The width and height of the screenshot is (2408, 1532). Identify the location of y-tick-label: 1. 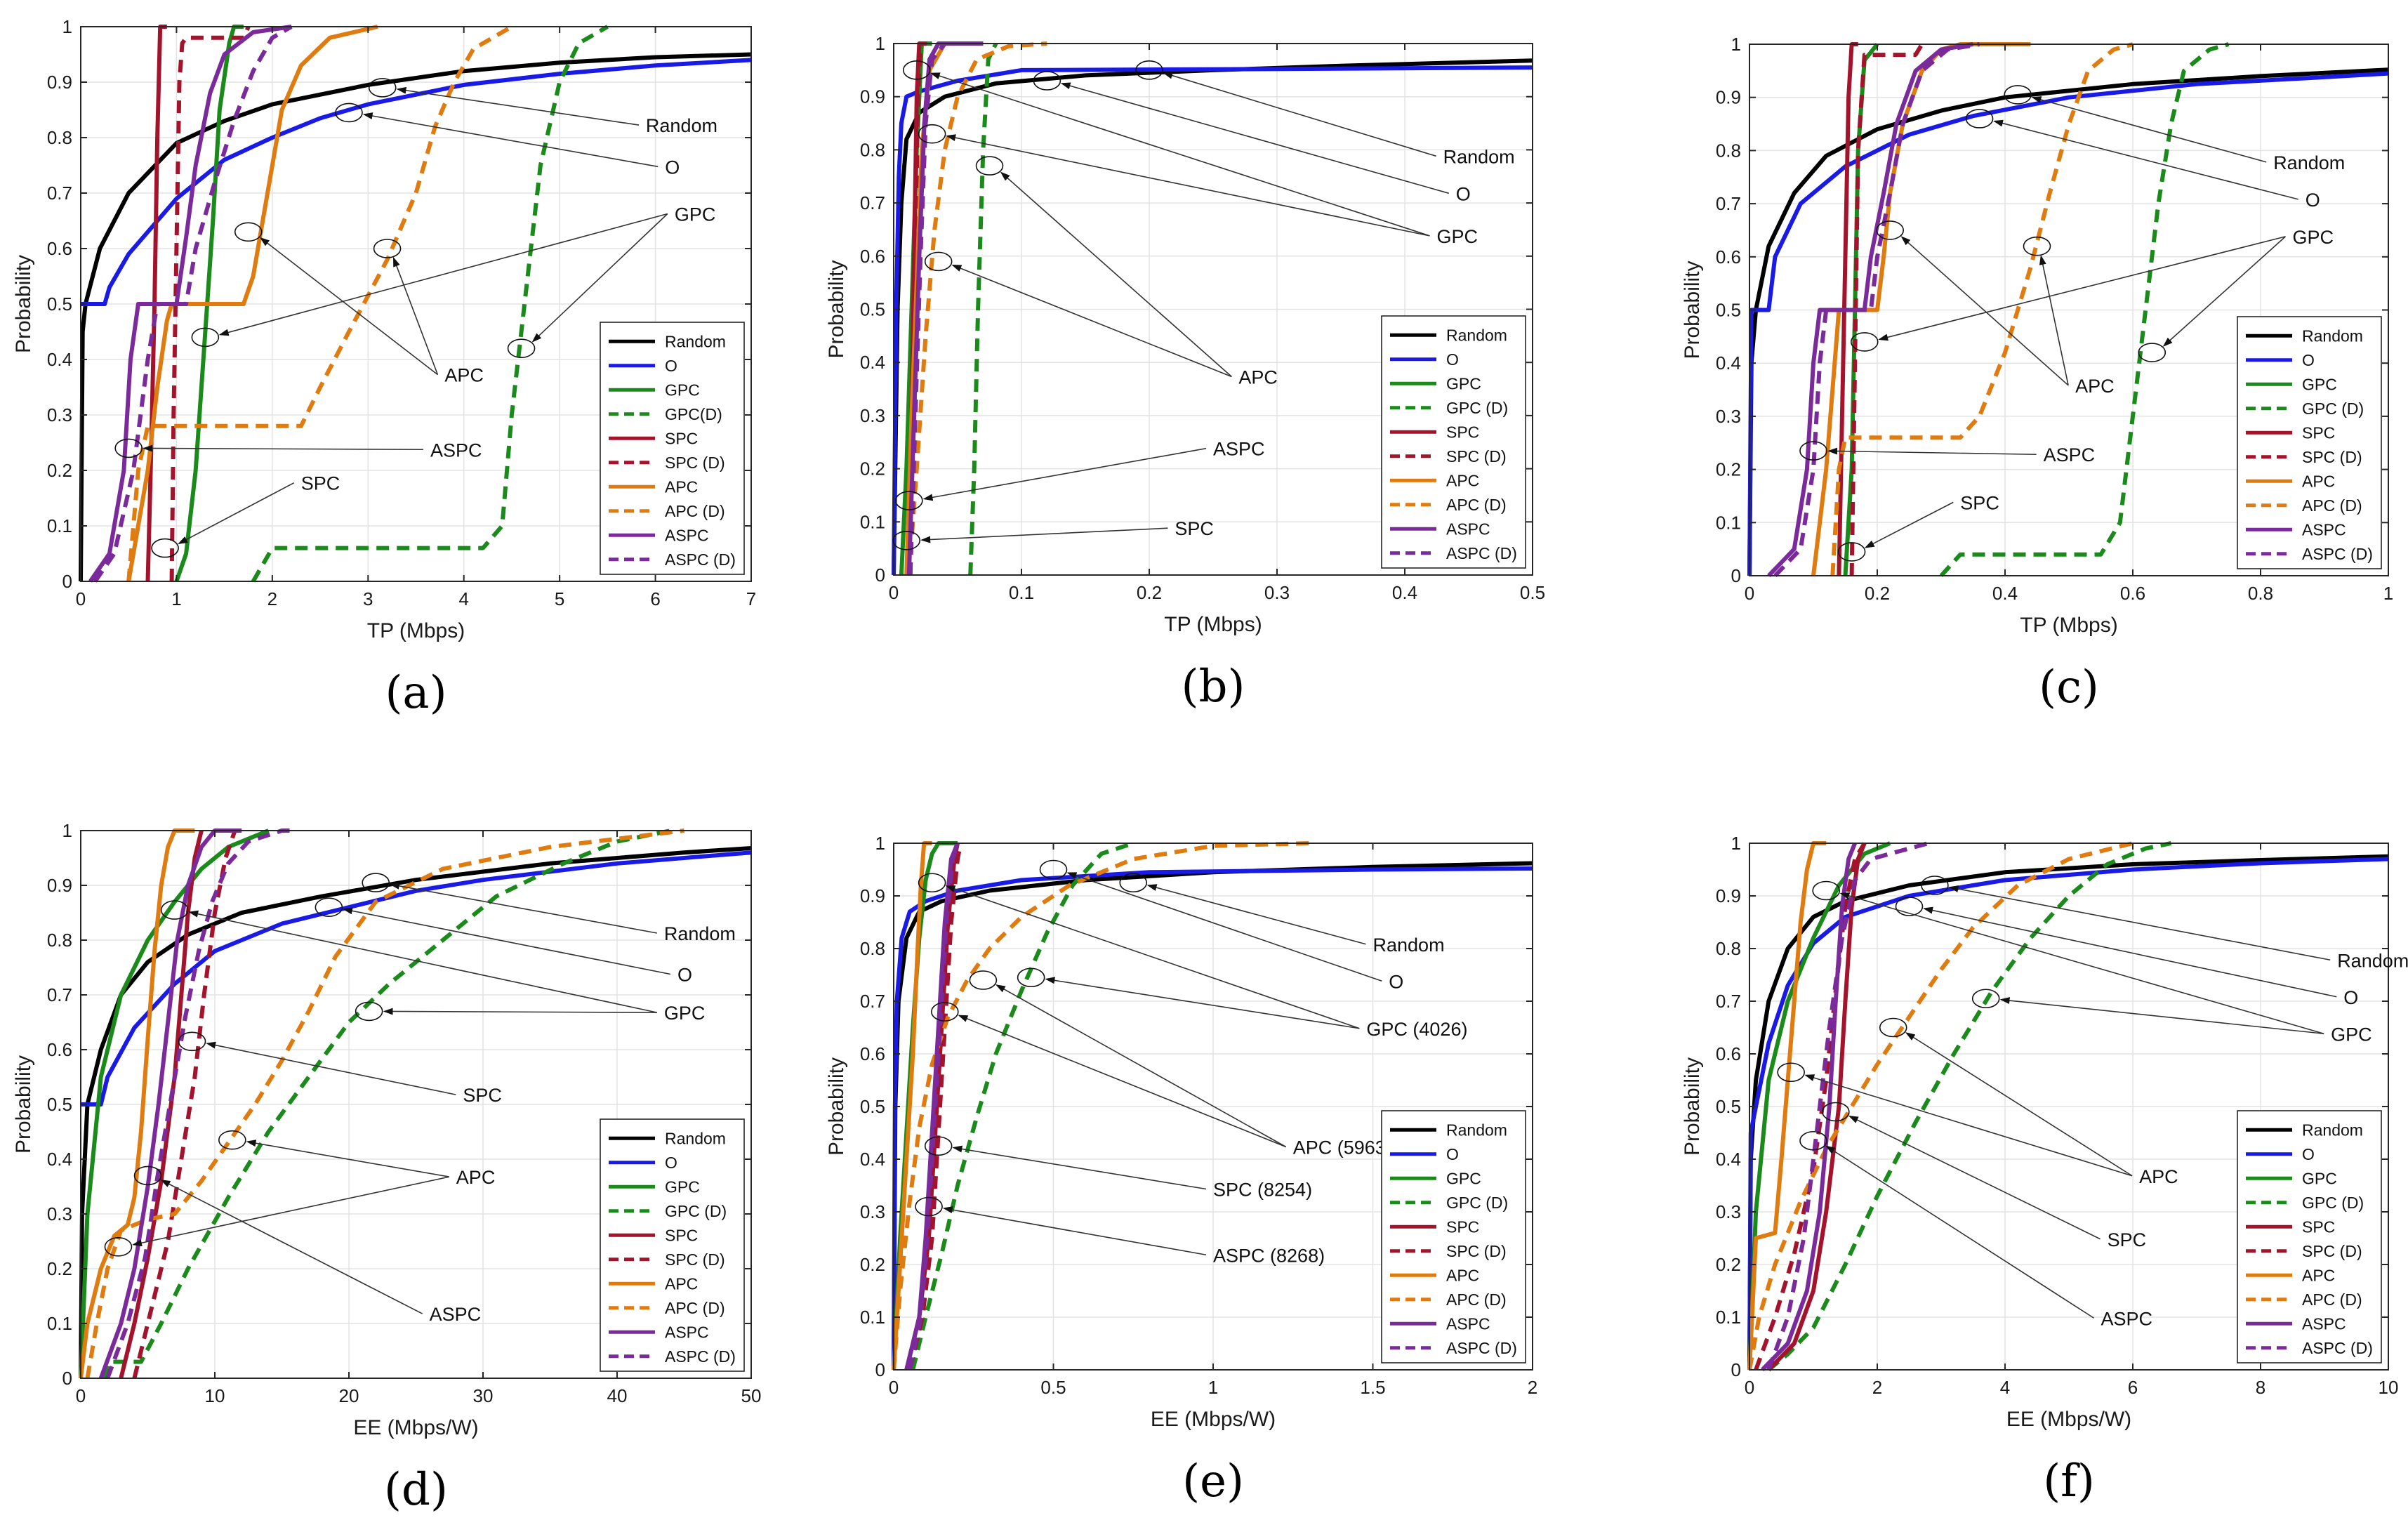
(880, 843).